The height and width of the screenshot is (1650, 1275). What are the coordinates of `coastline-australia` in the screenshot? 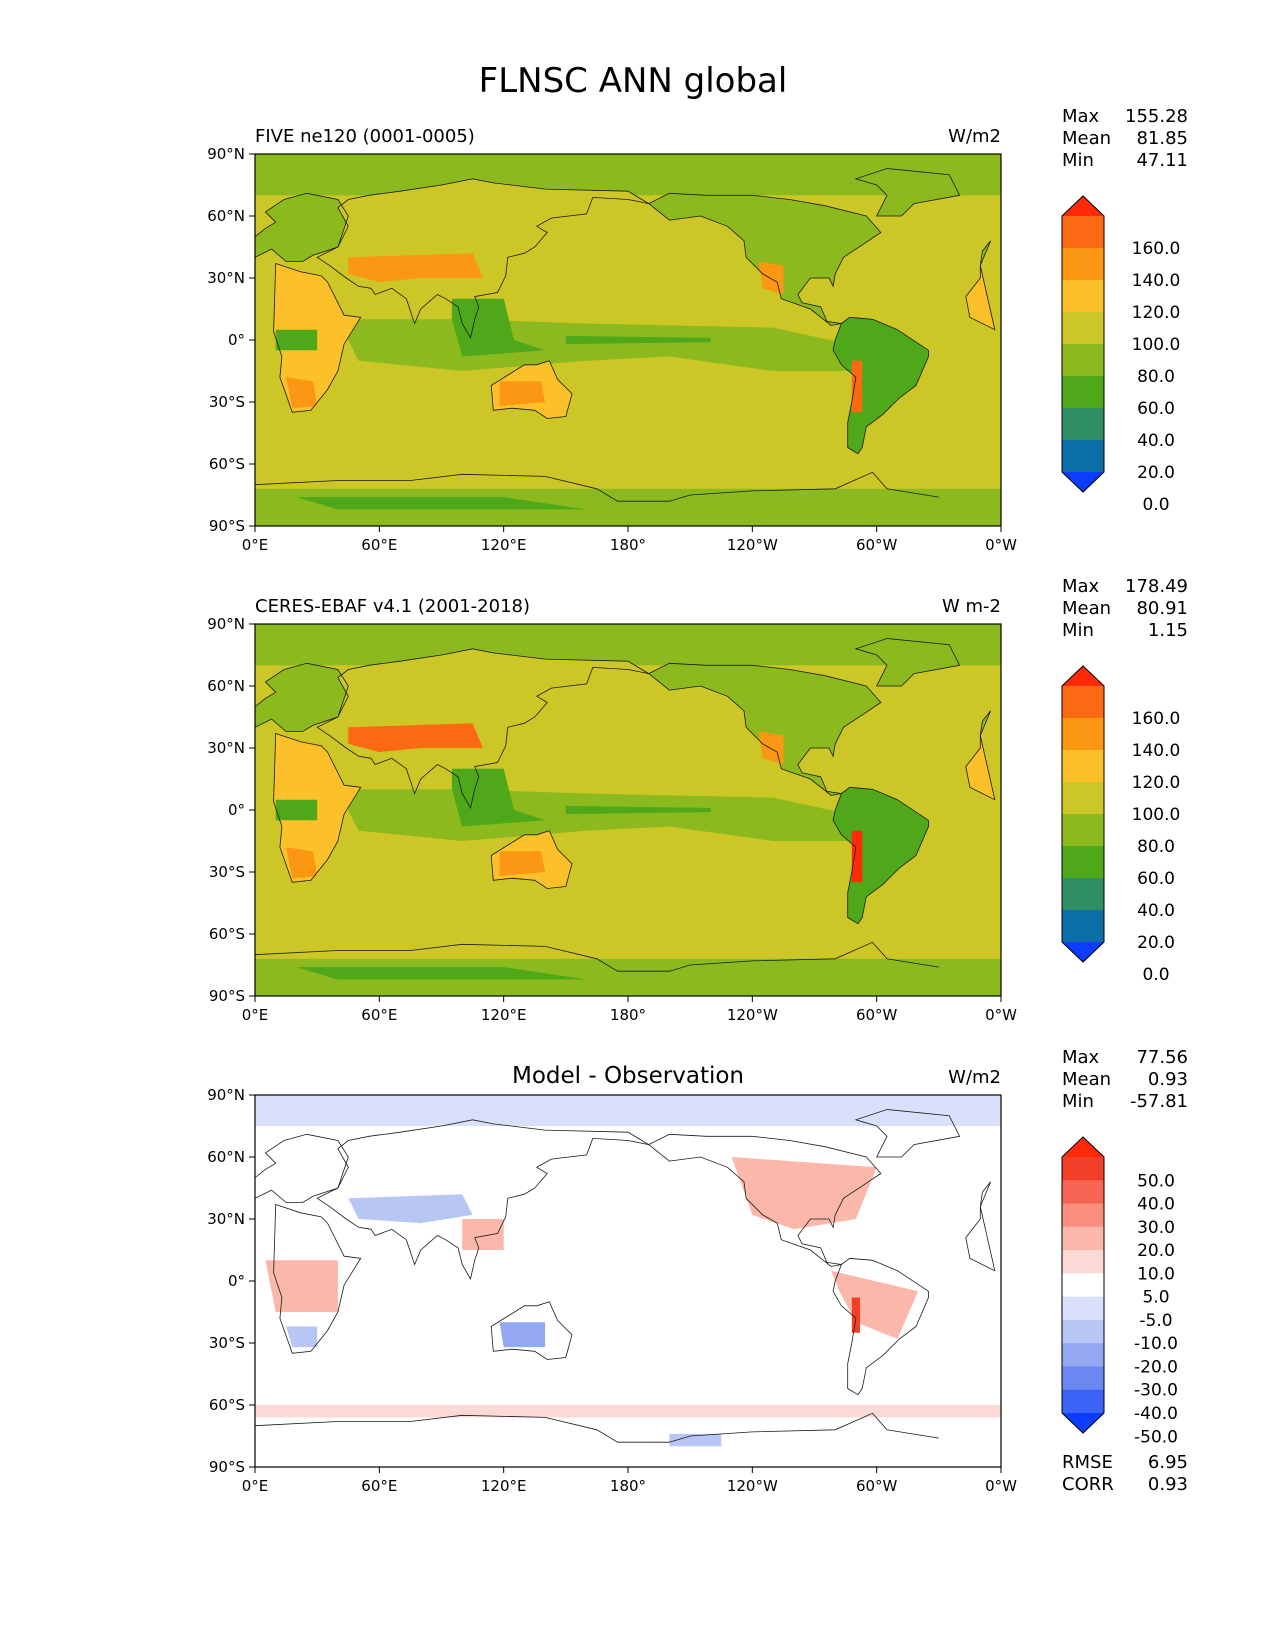 It's located at (531, 1330).